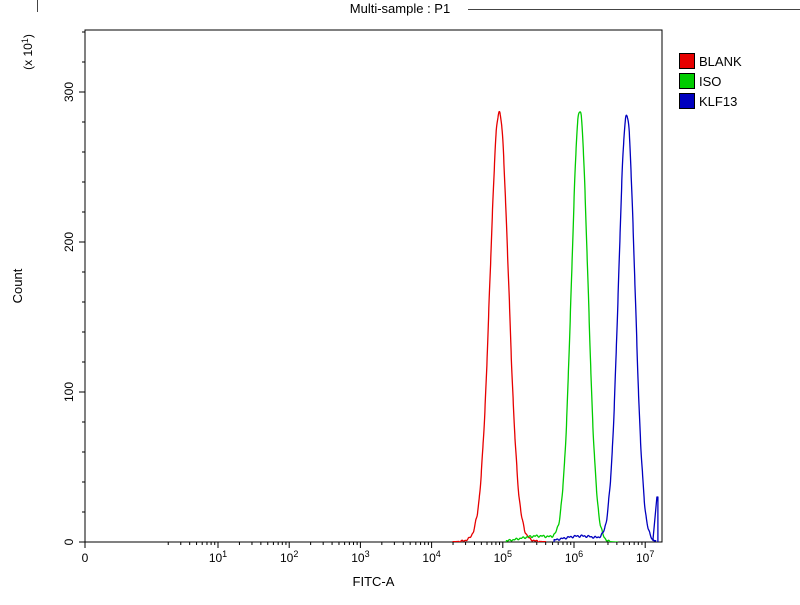 The width and height of the screenshot is (800, 605). I want to click on title-rule, so click(634, 9).